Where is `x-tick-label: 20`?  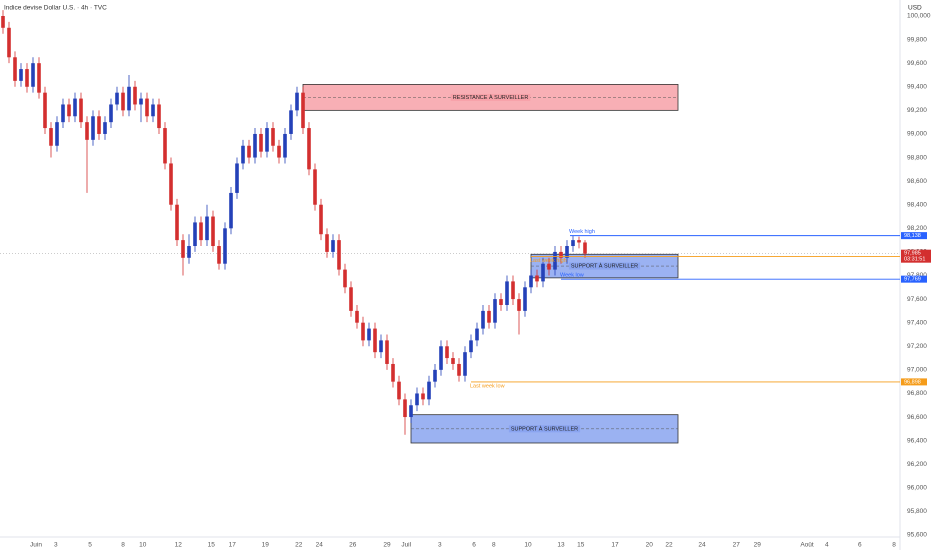
x-tick-label: 20 is located at coordinates (650, 545).